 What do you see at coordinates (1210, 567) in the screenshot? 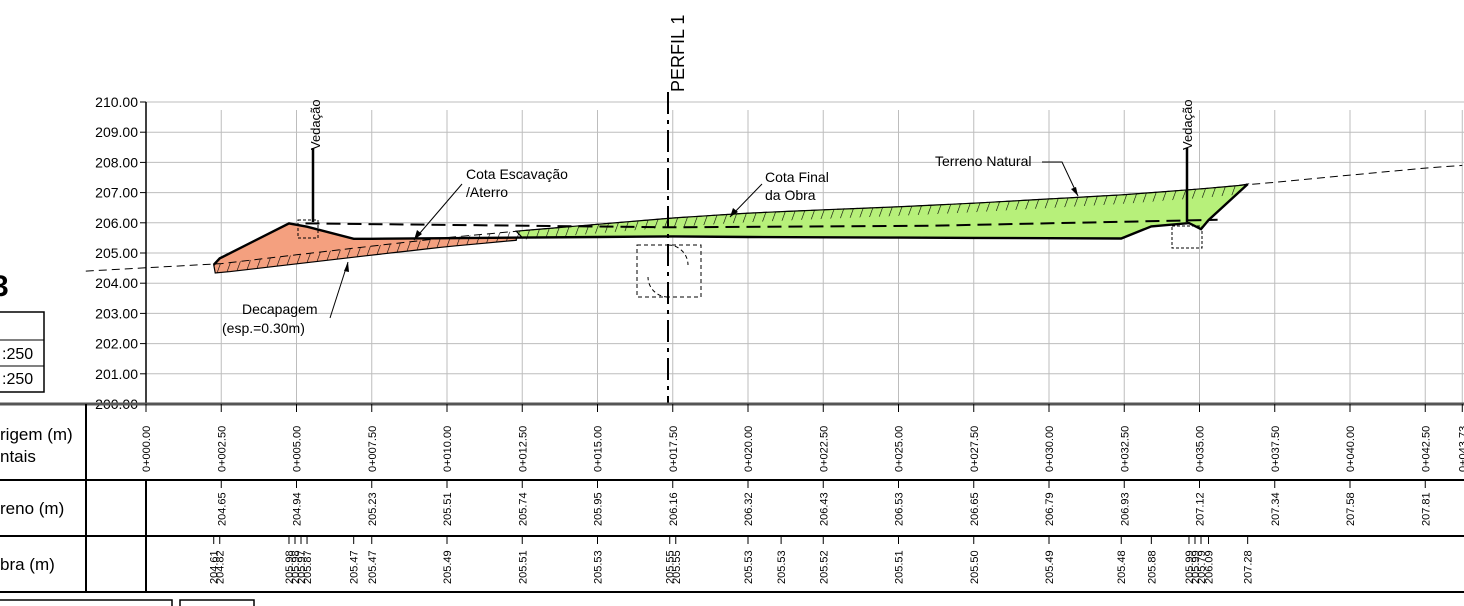
I see `works-level-label: 206.09` at bounding box center [1210, 567].